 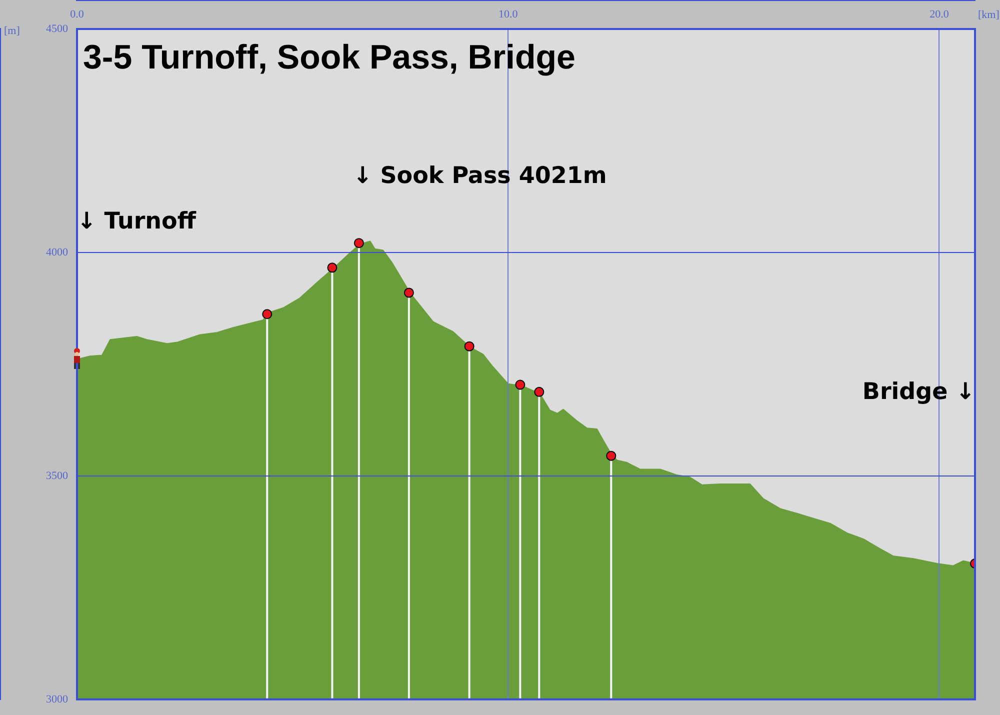 What do you see at coordinates (57, 699) in the screenshot?
I see `y-tick-label: 3000` at bounding box center [57, 699].